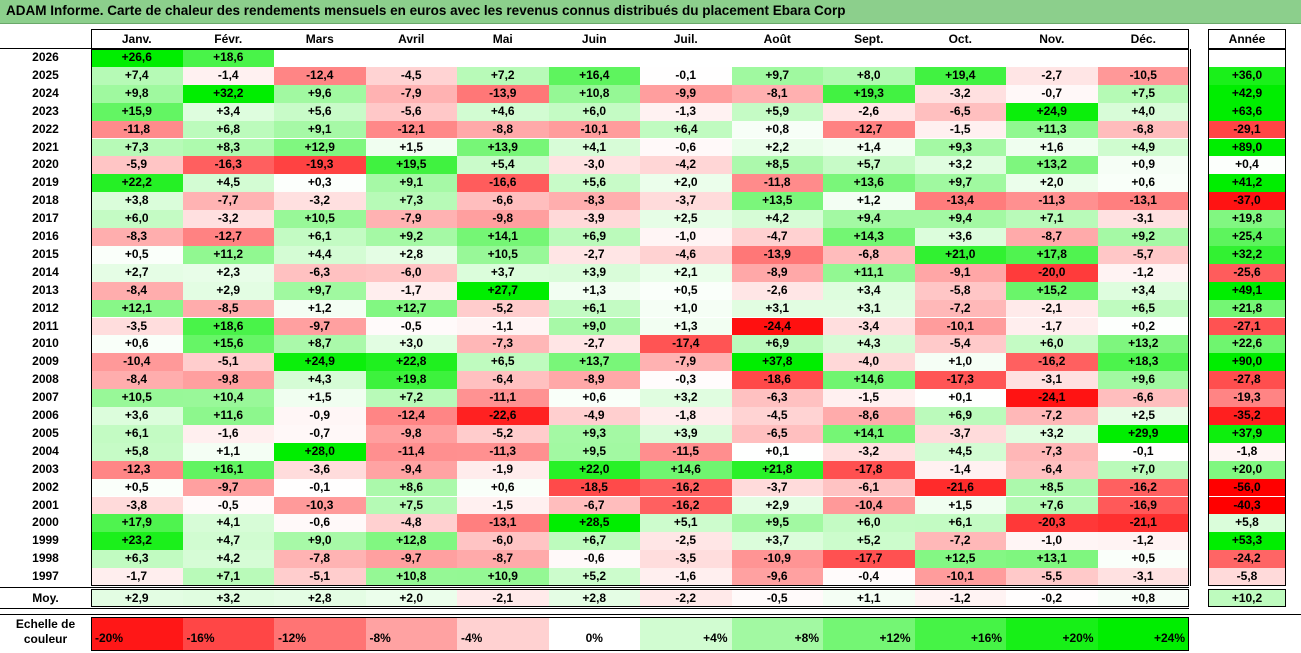 This screenshot has height=653, width=1301. Describe the element at coordinates (411, 254) in the screenshot. I see `heatmap-cell: +2,8` at that location.